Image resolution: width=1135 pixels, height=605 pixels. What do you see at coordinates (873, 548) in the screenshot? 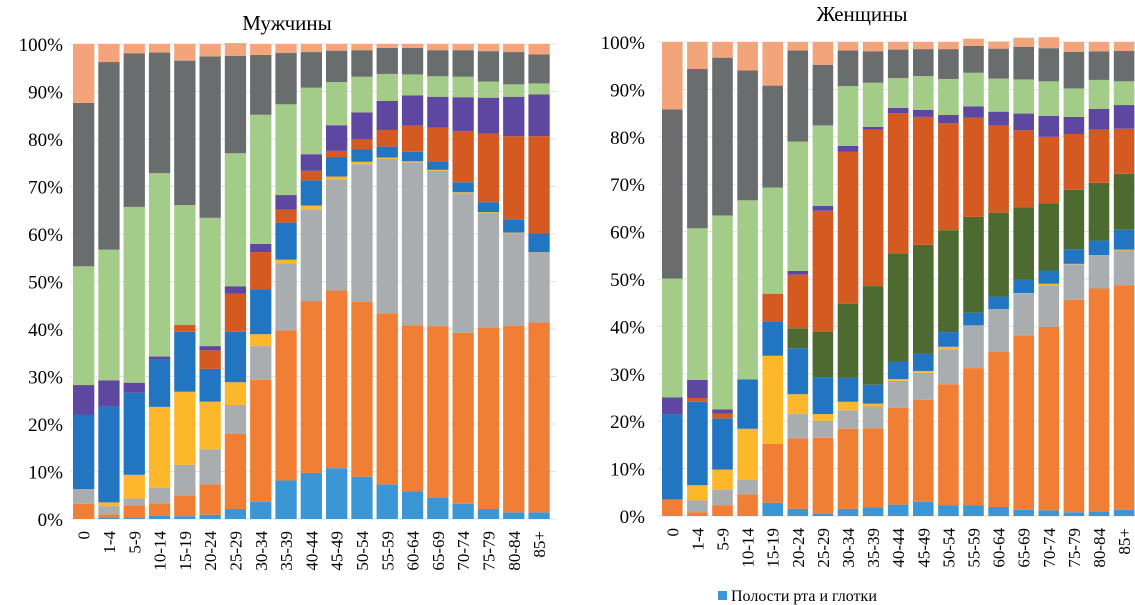
I see `x-tick-label: 35-39` at bounding box center [873, 548].